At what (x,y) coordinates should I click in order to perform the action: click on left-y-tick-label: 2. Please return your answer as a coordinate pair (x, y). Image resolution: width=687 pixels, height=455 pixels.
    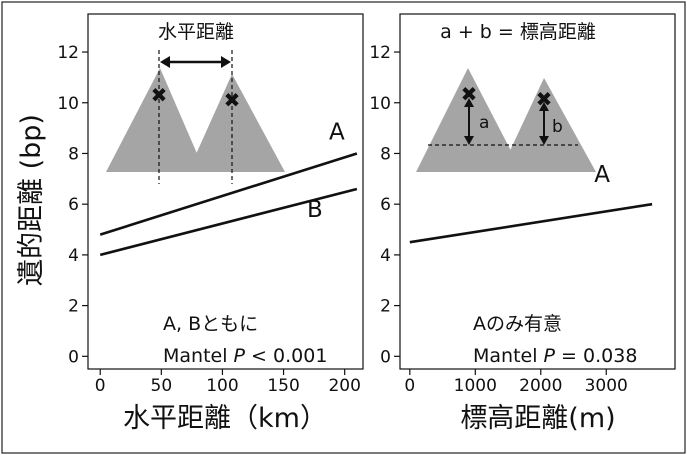
    Looking at the image, I should click on (73, 307).